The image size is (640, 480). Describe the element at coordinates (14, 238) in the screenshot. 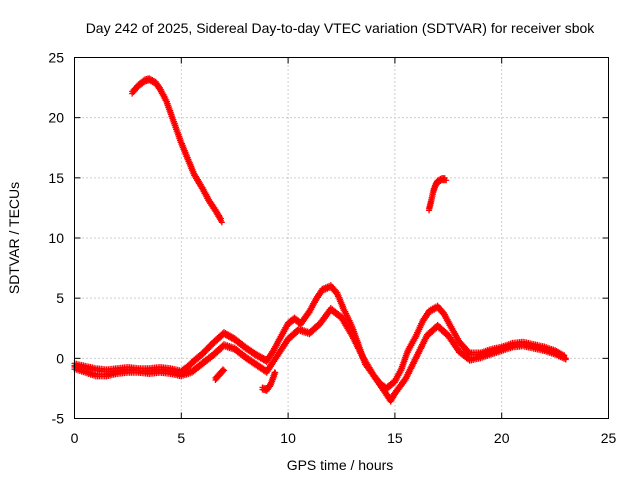

I see `y-axis-label: SDTVAR / TECUs` at that location.